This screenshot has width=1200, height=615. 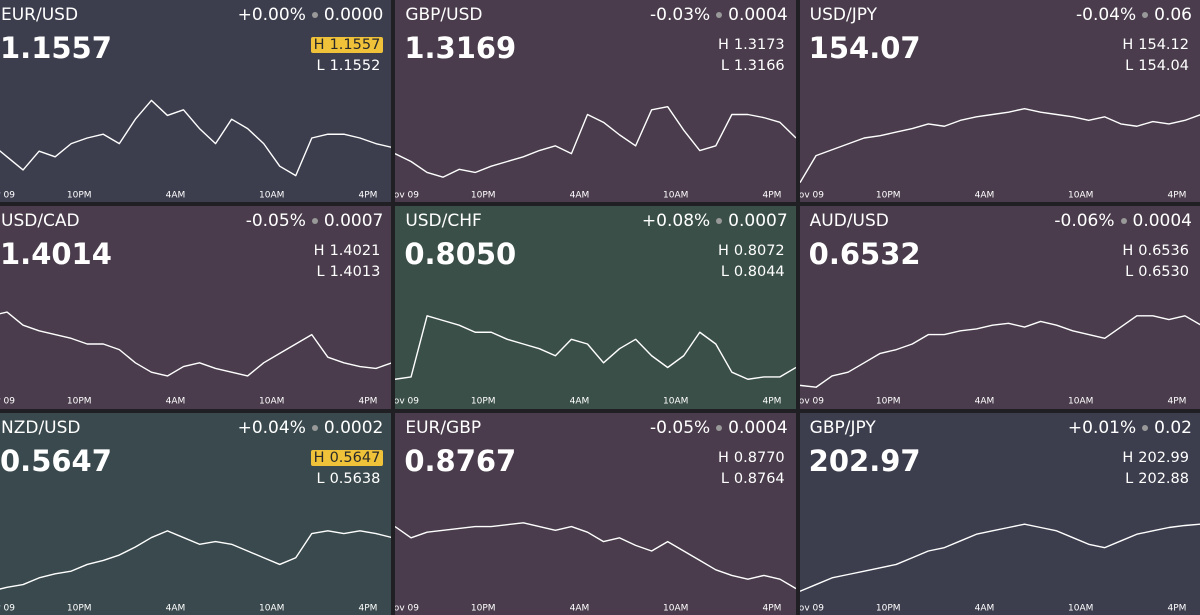 What do you see at coordinates (1123, 221) in the screenshot?
I see `change: -0.06% 0.0004` at bounding box center [1123, 221].